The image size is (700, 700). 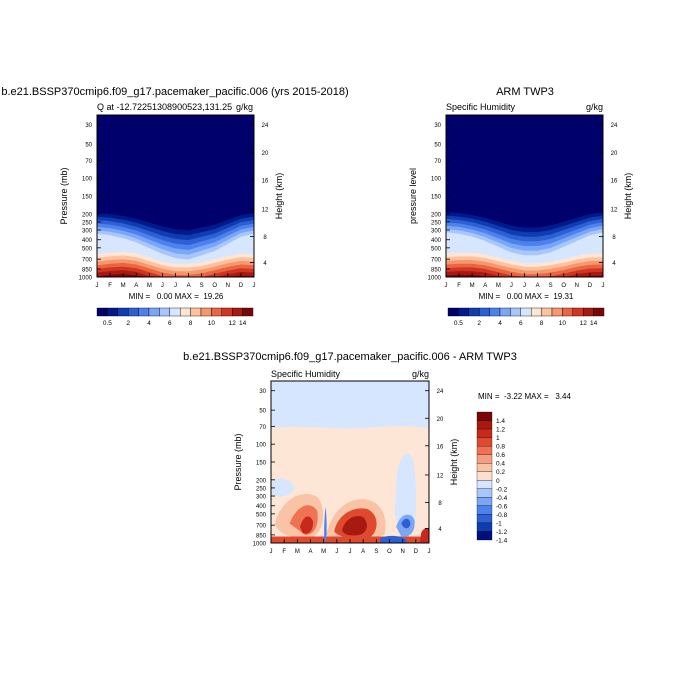 What do you see at coordinates (500, 455) in the screenshot?
I see `colorbar-label: 0.6` at bounding box center [500, 455].